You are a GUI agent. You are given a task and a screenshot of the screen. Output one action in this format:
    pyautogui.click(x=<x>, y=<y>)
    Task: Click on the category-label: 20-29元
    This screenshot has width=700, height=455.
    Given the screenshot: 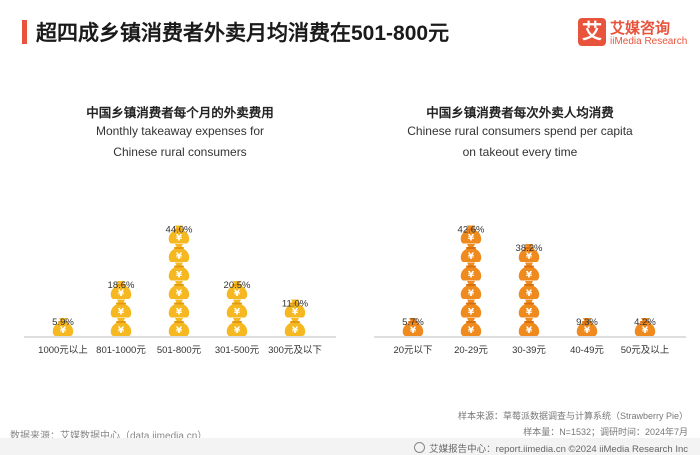 What is the action you would take?
    pyautogui.click(x=471, y=350)
    